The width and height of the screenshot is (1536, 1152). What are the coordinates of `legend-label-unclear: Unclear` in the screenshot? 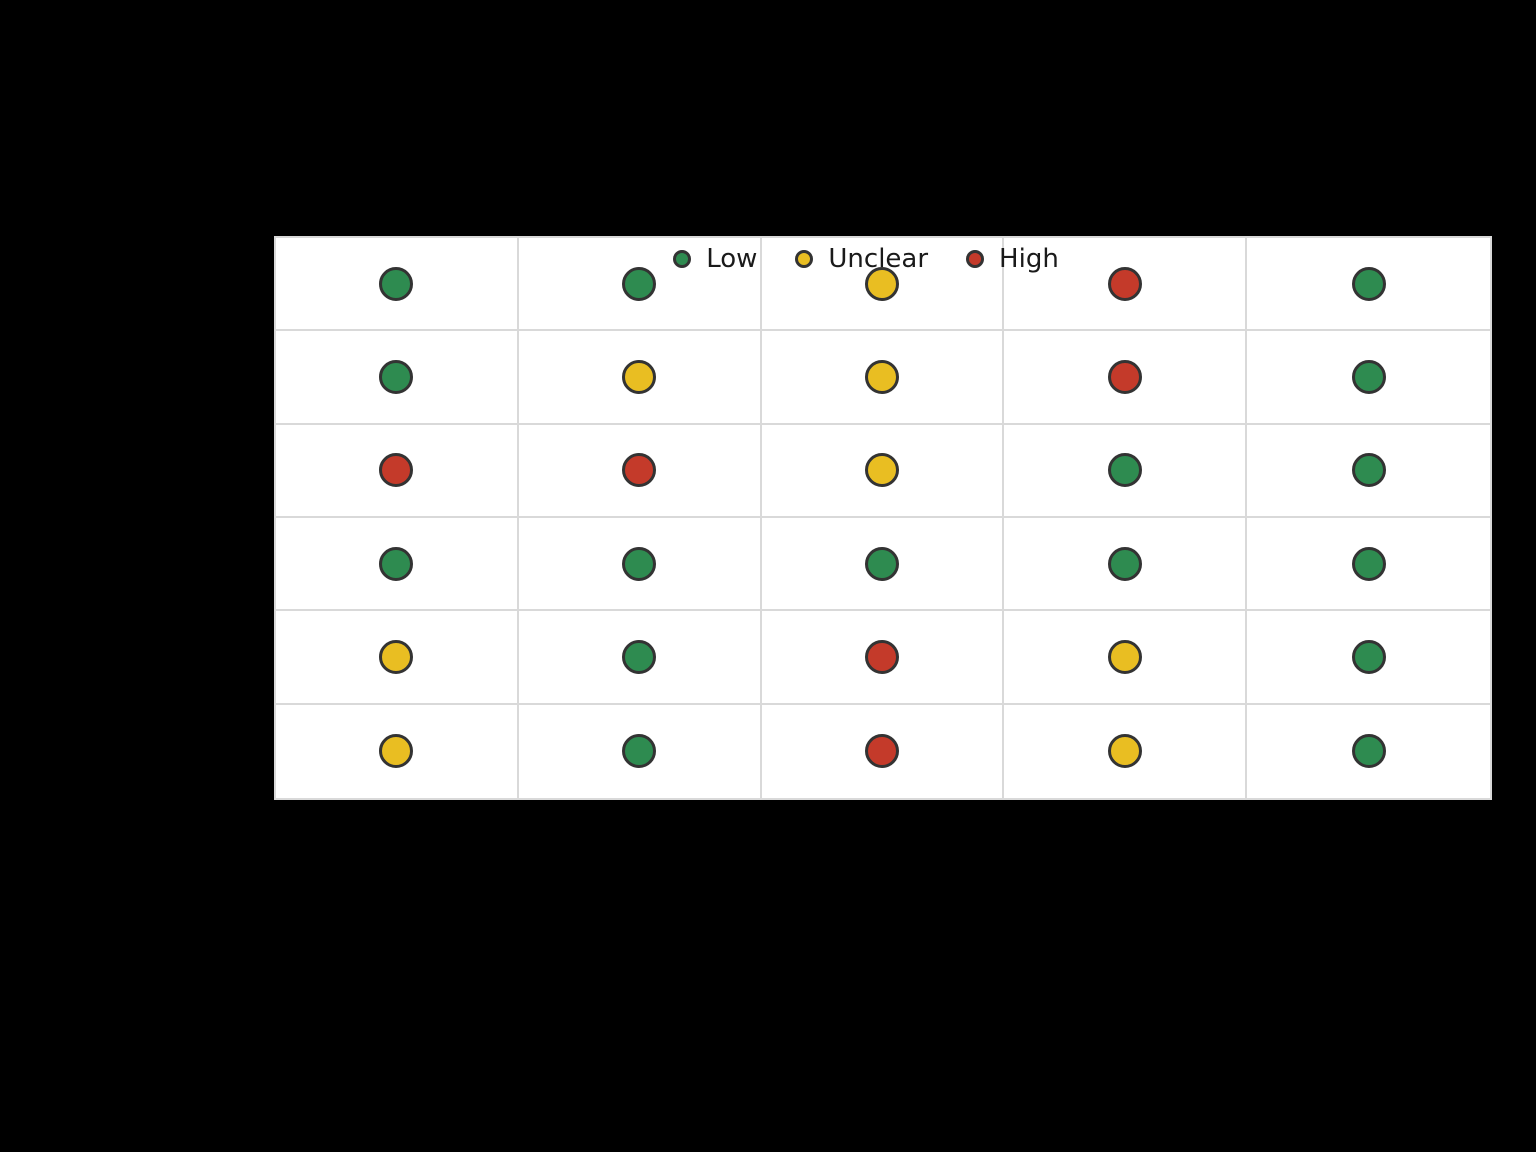 It's located at (878, 259).